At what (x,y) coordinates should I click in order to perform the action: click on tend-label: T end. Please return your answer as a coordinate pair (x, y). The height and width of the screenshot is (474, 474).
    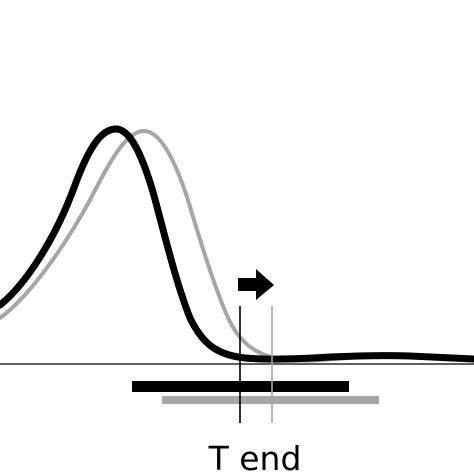
    Looking at the image, I should click on (255, 456).